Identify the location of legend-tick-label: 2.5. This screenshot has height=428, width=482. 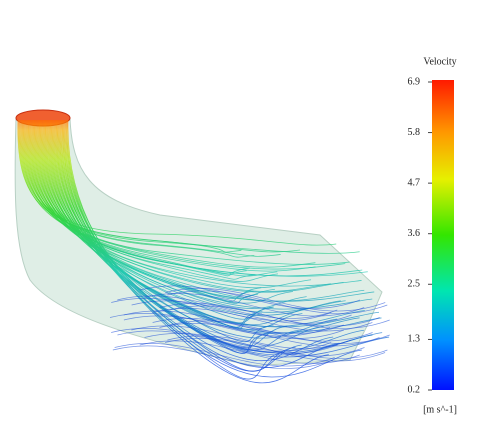
(414, 284).